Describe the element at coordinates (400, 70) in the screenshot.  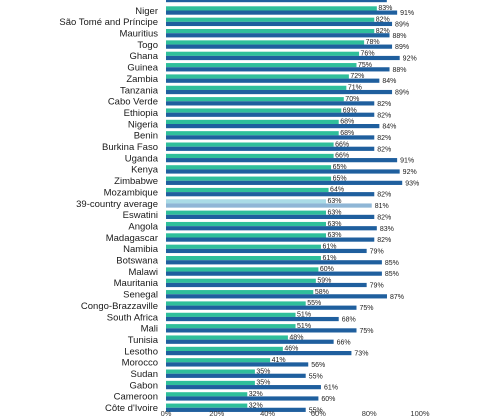
I see `data-label-series-b: 88%` at that location.